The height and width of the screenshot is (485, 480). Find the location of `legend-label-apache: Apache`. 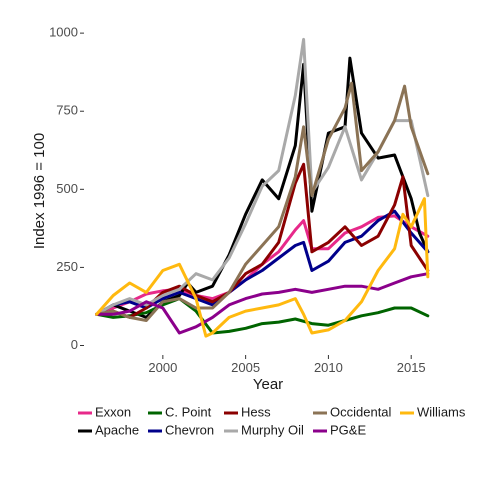

legend-label-apache: Apache is located at coordinates (117, 429).